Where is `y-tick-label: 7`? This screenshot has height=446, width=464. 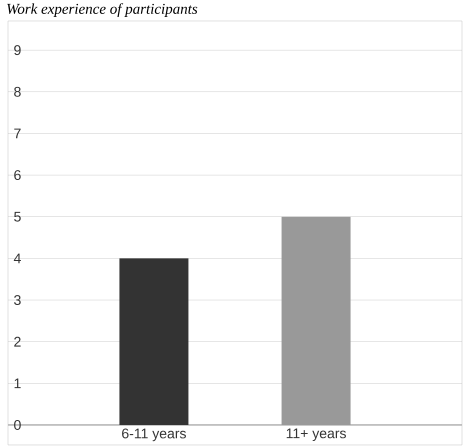
y-tick-label: 7 is located at coordinates (17, 133).